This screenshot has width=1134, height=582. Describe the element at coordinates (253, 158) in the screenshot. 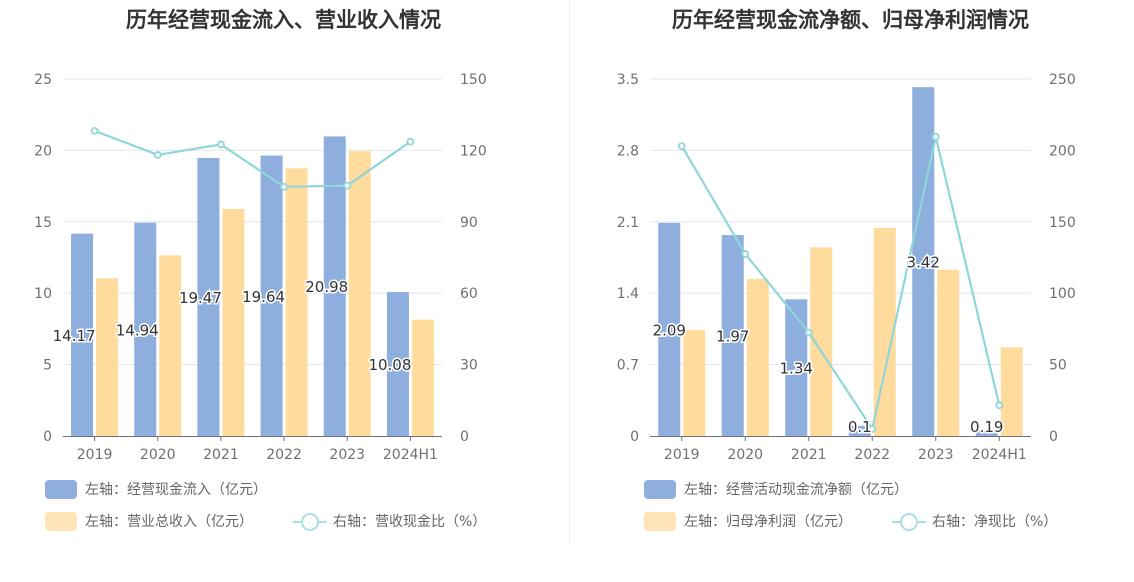

I see `line-series` at that location.